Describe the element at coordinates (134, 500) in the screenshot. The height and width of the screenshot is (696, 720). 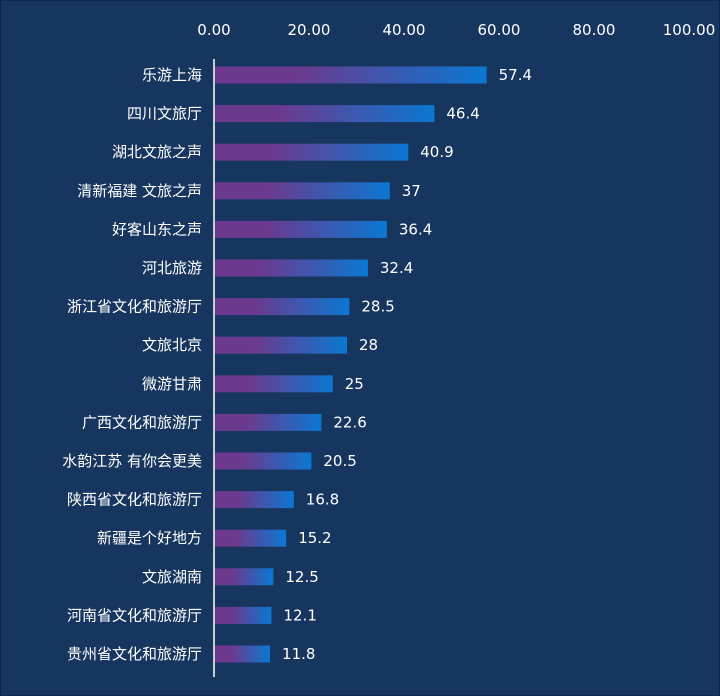
I see `category-label: 陕西省文化和旅游厅` at that location.